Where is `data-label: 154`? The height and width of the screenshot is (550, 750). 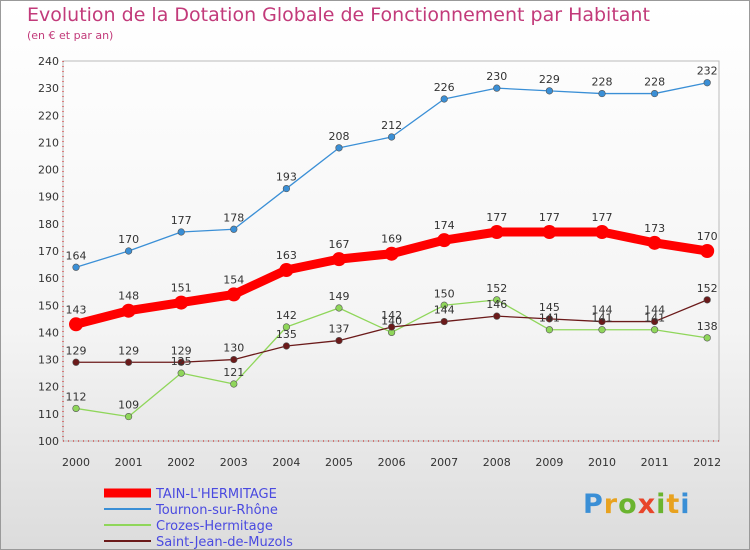 data-label: 154 is located at coordinates (233, 279).